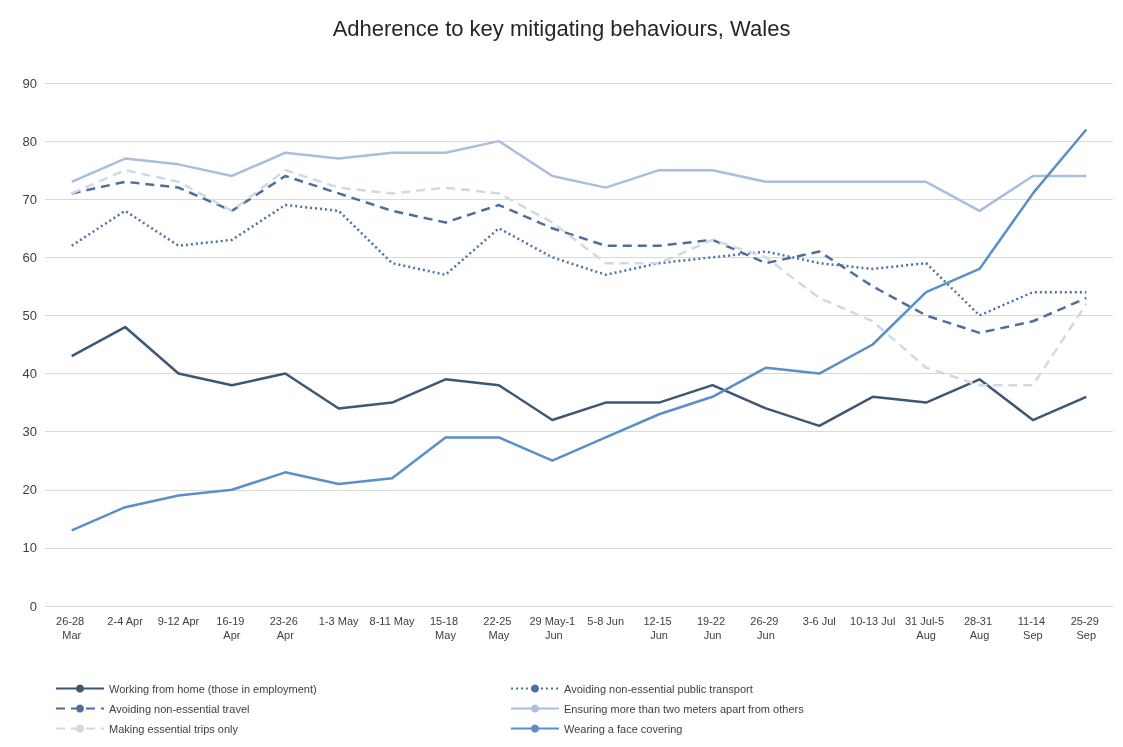 The height and width of the screenshot is (747, 1123). I want to click on x-tick-label: 26-28 Mar, so click(72, 628).